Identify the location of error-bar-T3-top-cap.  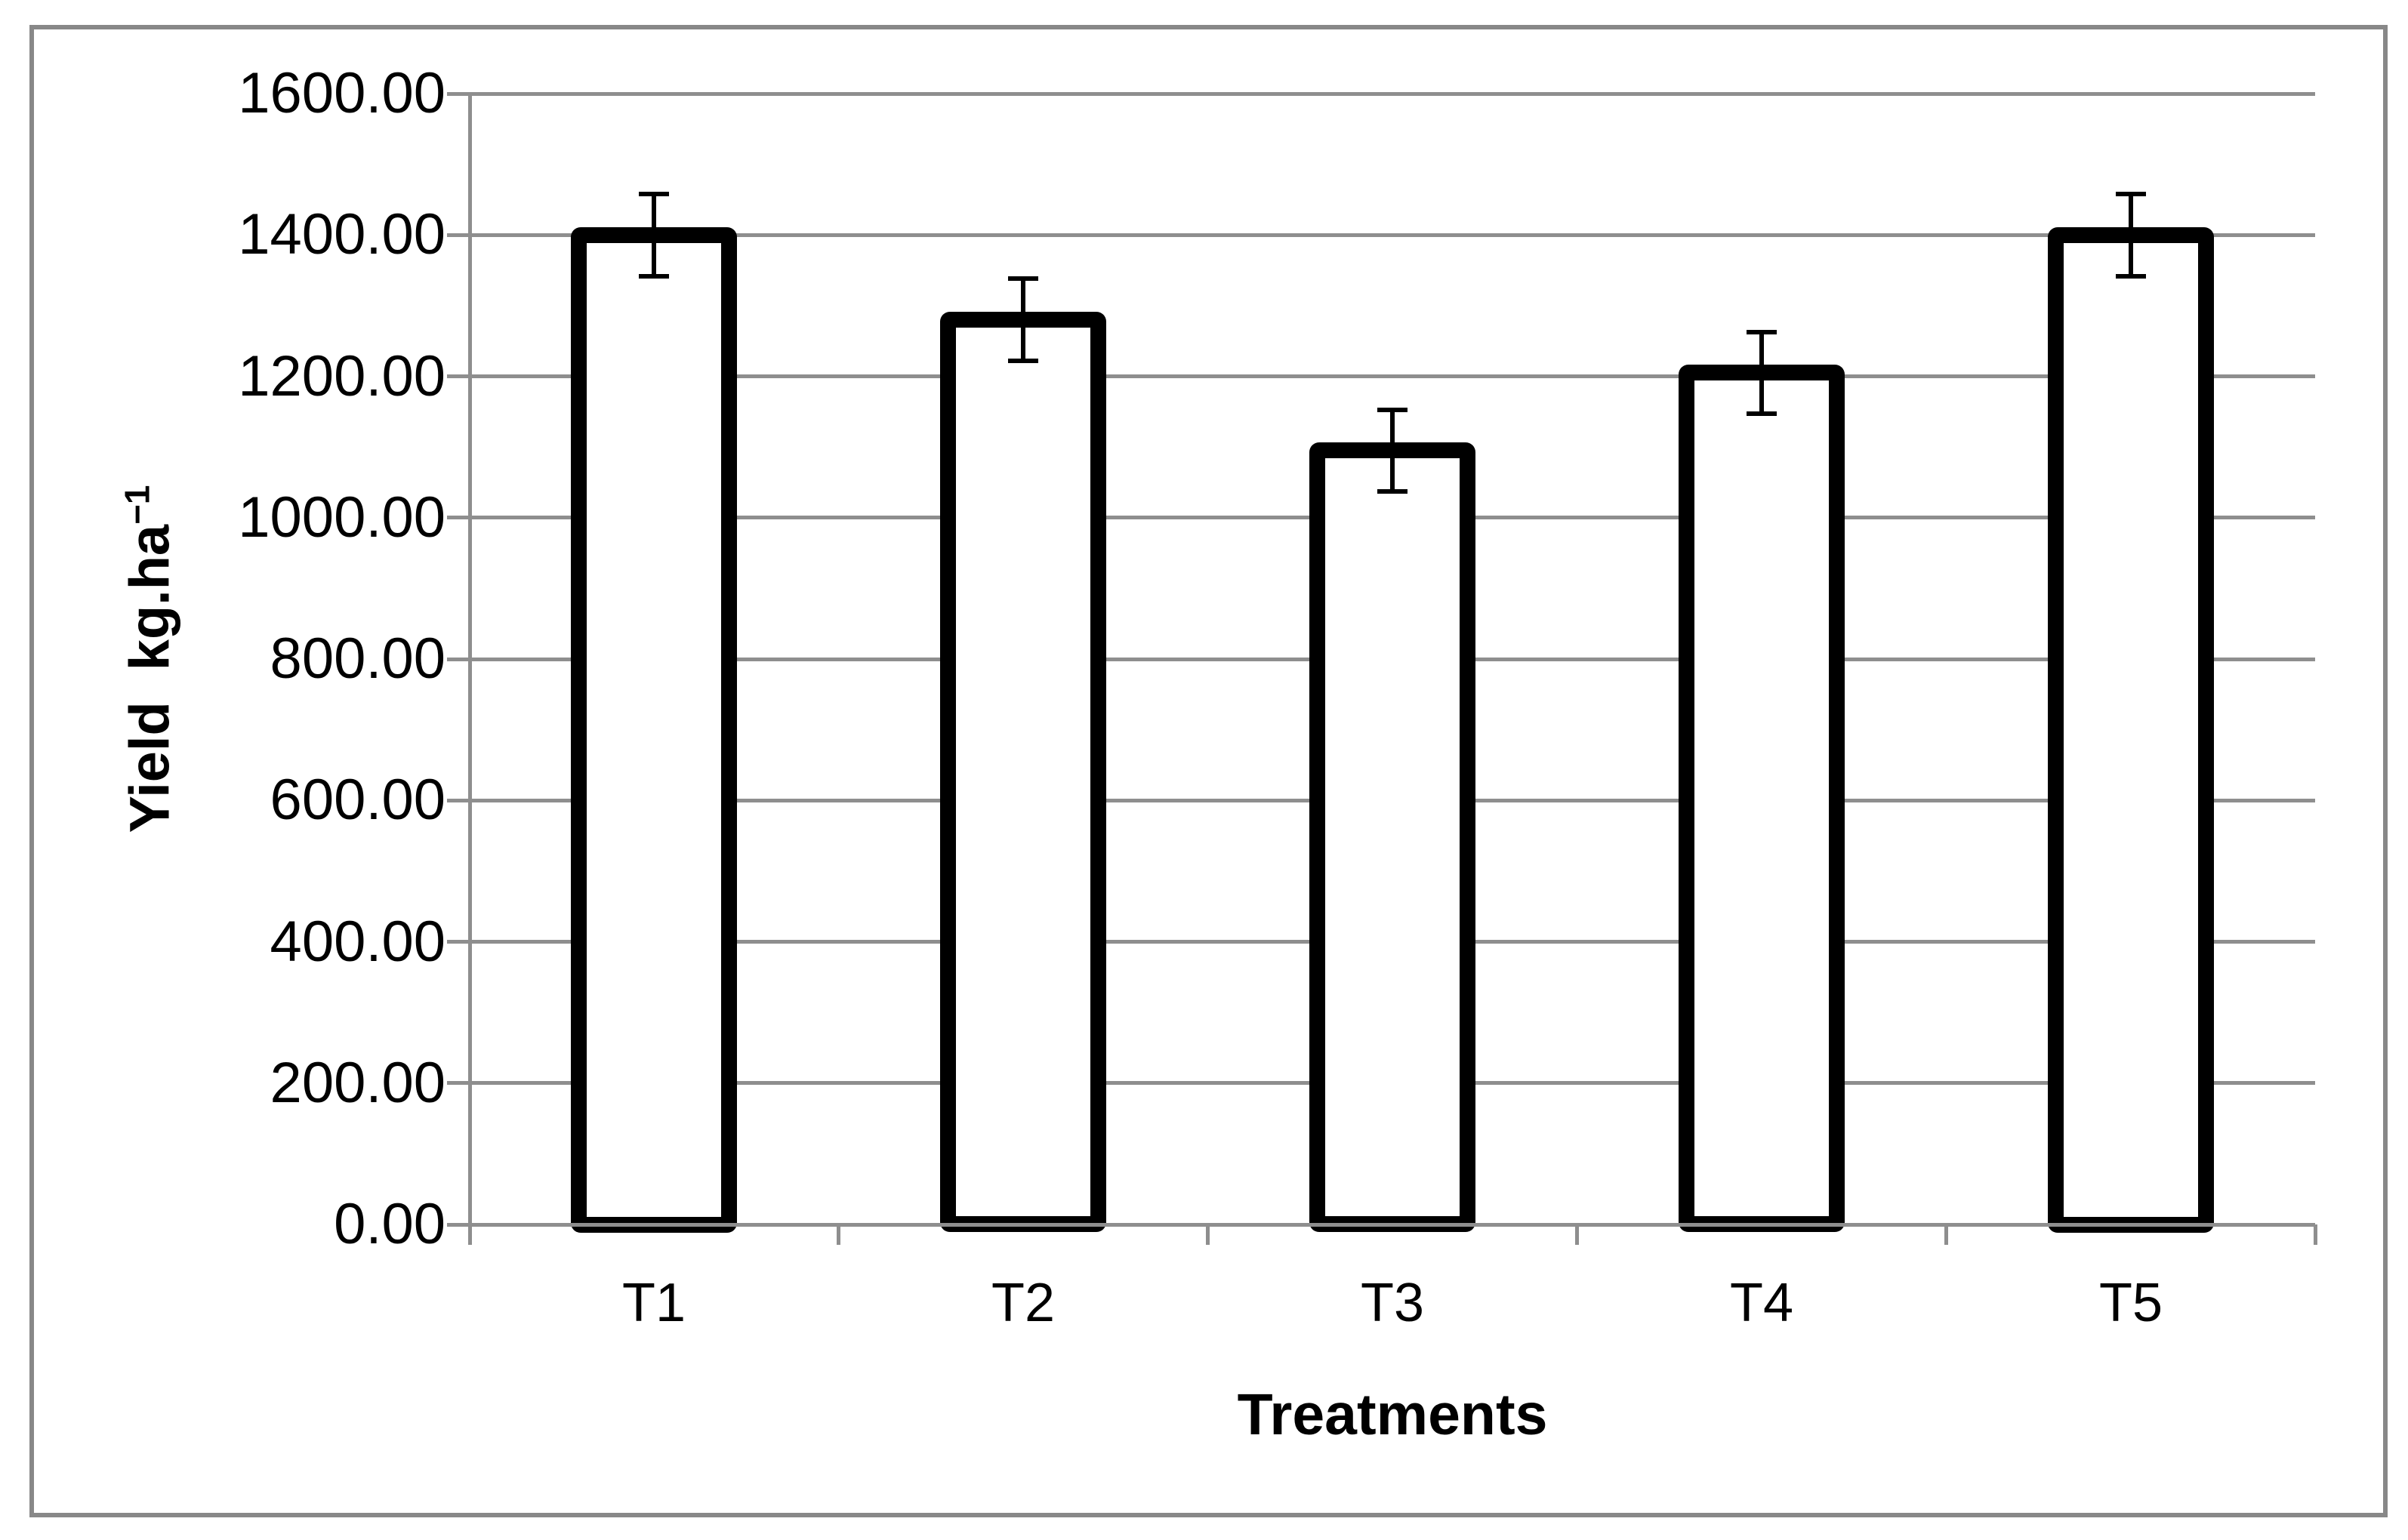
(1392, 410).